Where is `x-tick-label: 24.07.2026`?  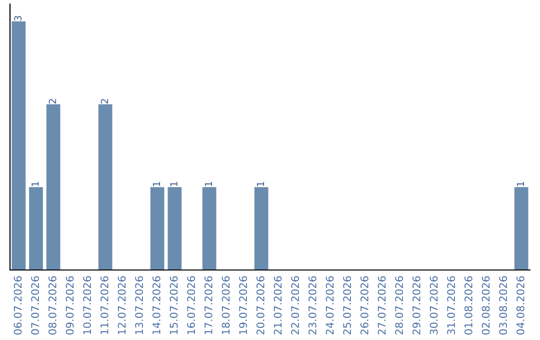 x-tick-label: 24.07.2026 is located at coordinates (330, 305).